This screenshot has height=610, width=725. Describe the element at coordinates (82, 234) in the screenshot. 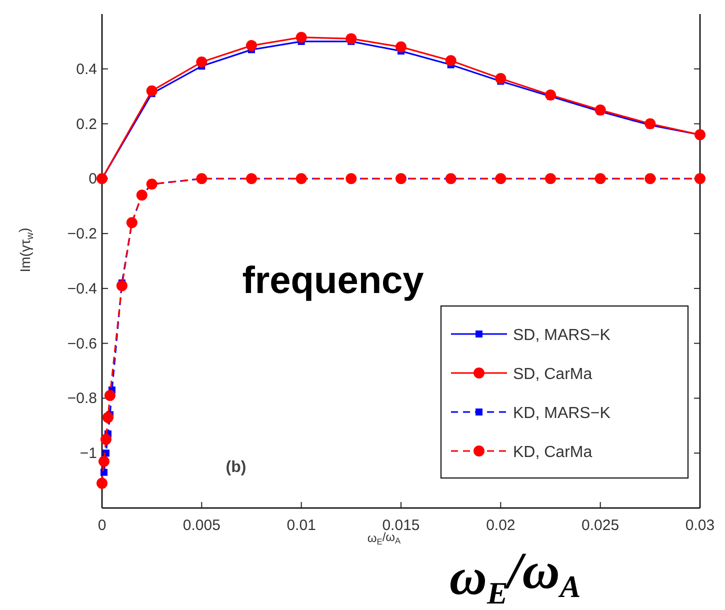

I see `y-tick-label: −0.2` at that location.